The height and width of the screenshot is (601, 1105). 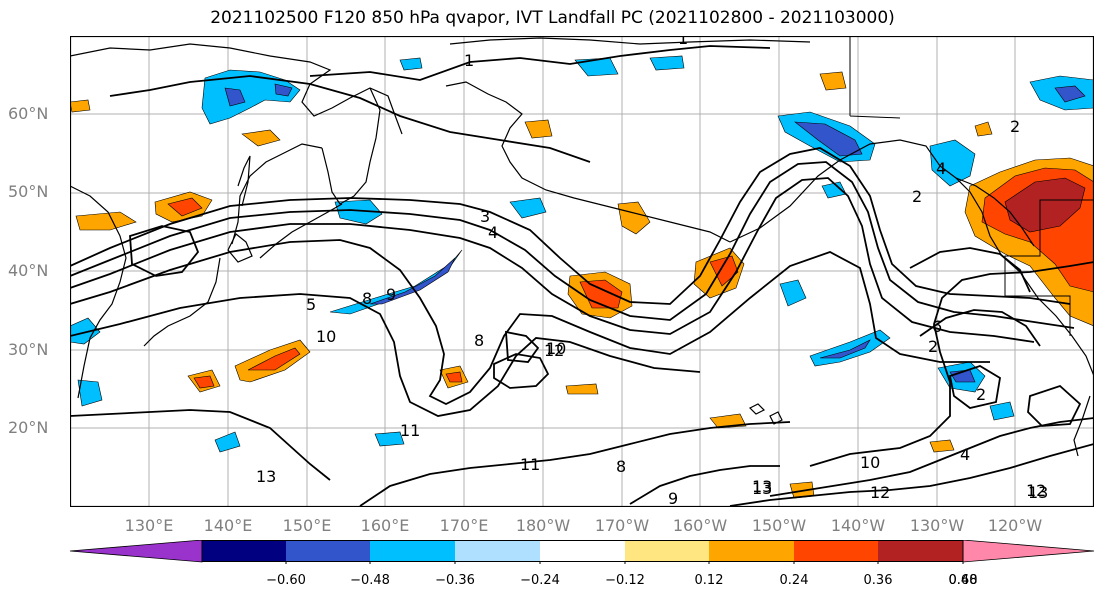 I want to click on red-region-sw2, so click(x=204, y=382).